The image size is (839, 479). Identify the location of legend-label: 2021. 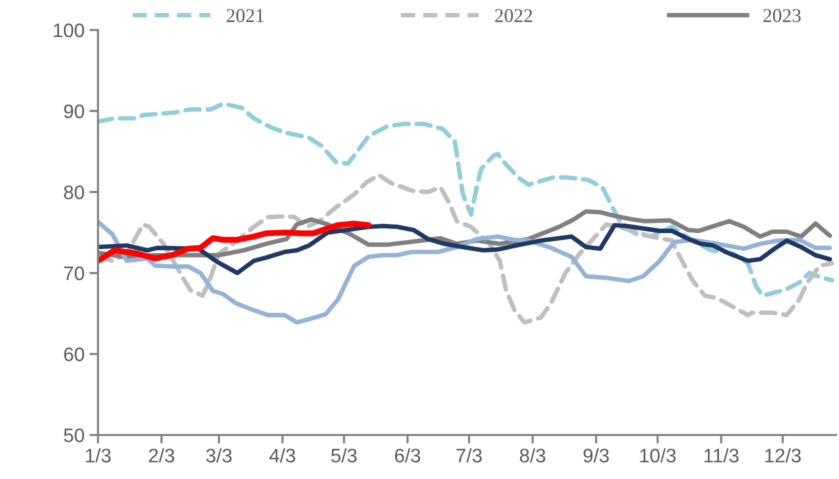
(245, 15).